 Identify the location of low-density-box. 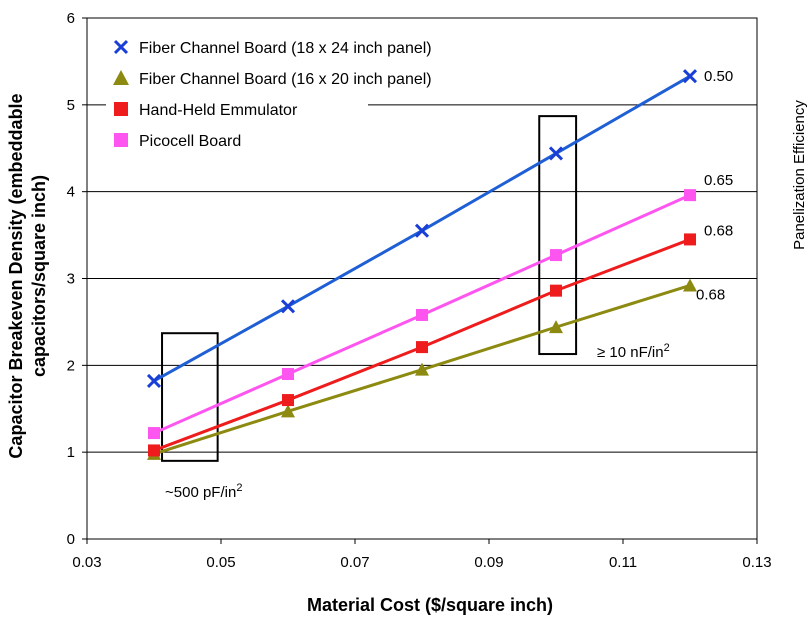
(190, 397).